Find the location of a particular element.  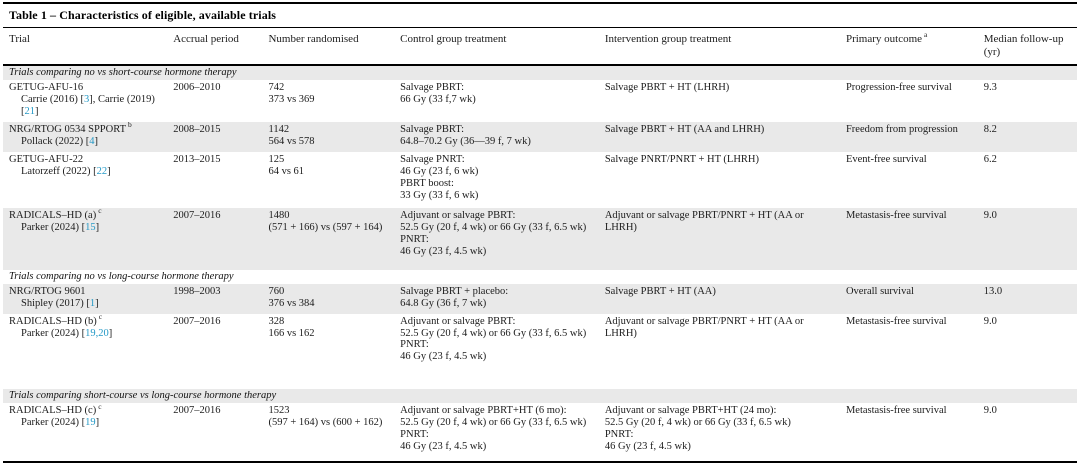

col-header-primary-outcome: Primary outcome a is located at coordinates (914, 47).